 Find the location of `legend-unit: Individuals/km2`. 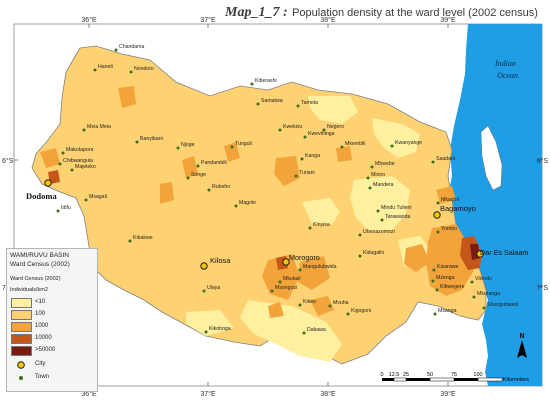

legend-unit: Individuals/km2 is located at coordinates (29, 290).